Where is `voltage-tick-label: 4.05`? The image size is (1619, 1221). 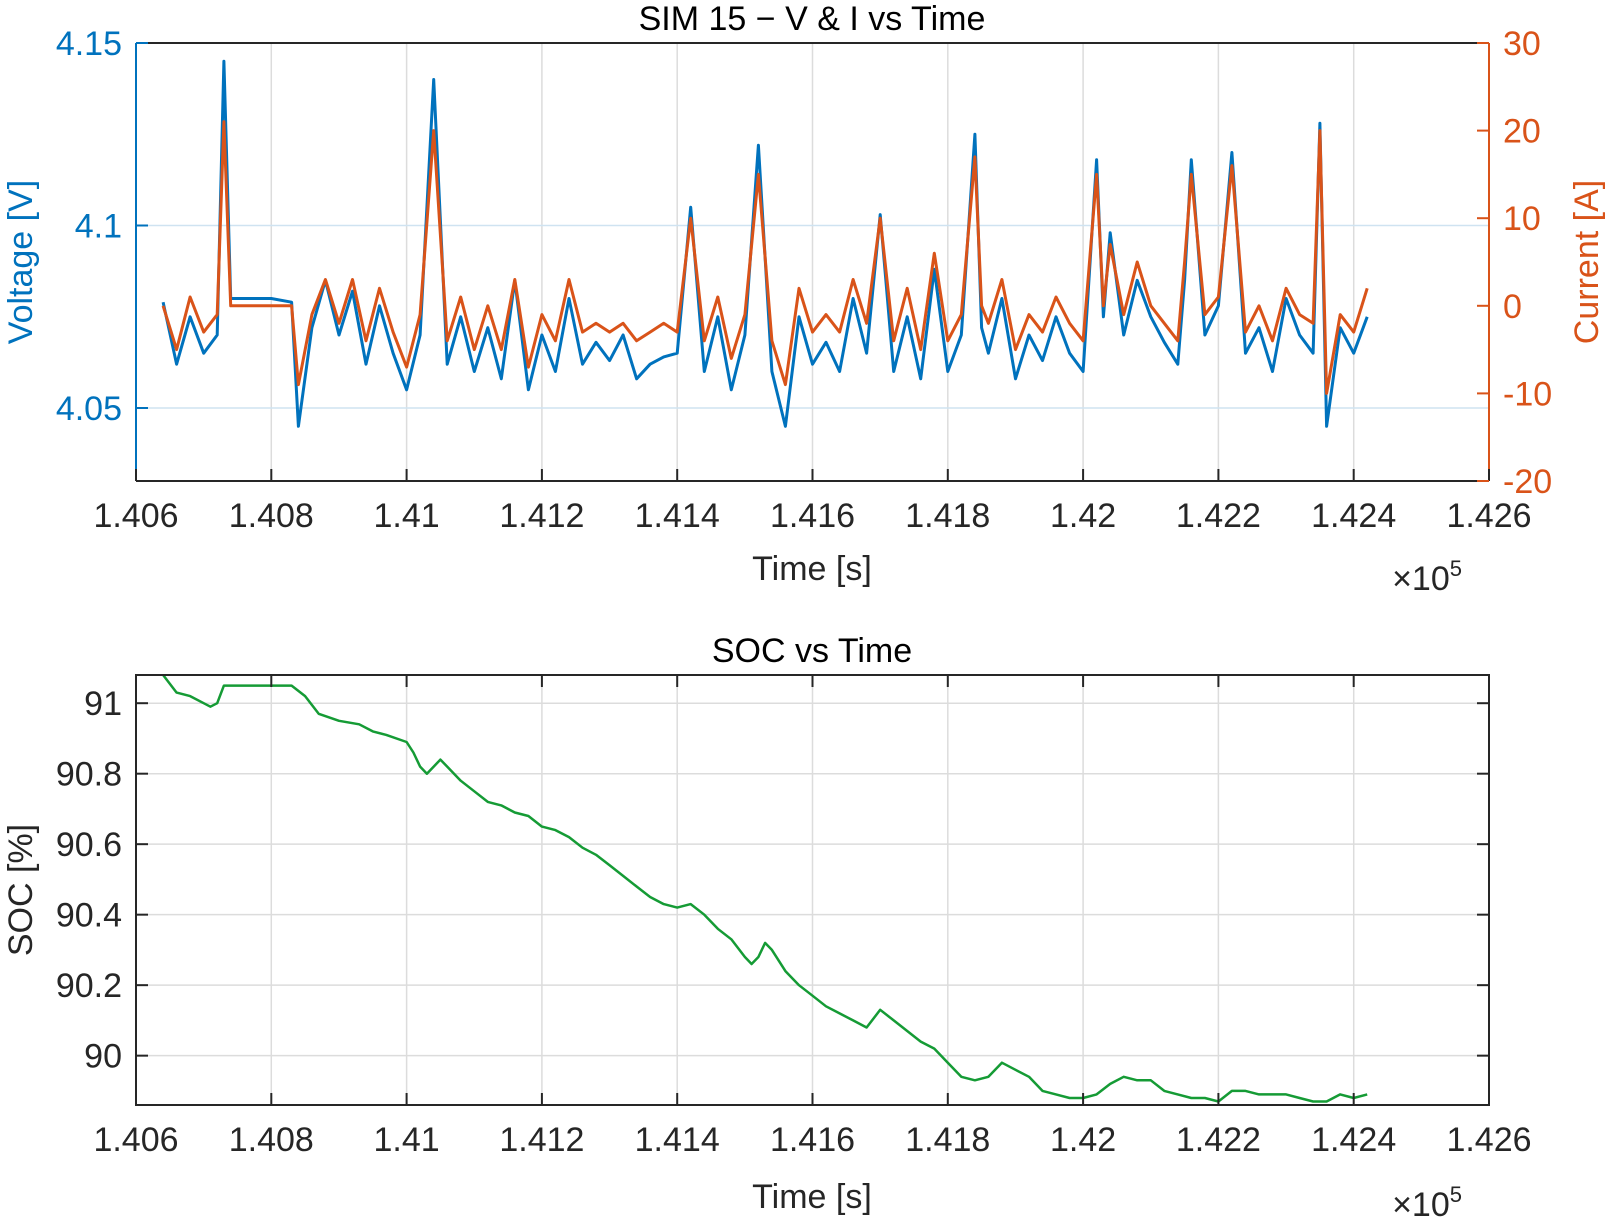
voltage-tick-label: 4.05 is located at coordinates (89, 409).